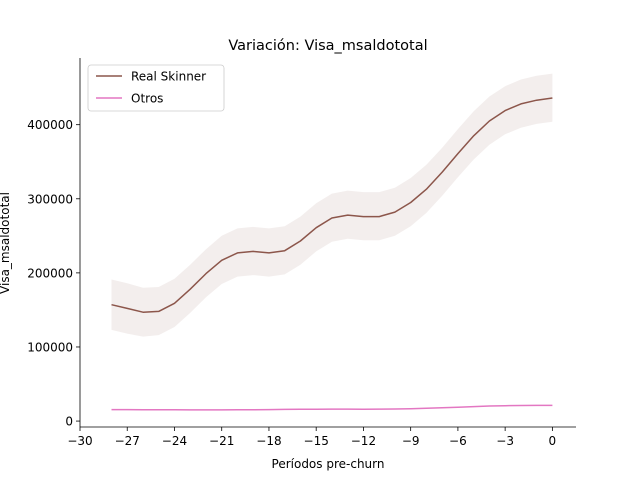 The width and height of the screenshot is (640, 480). I want to click on x-tick-label: −6, so click(458, 441).